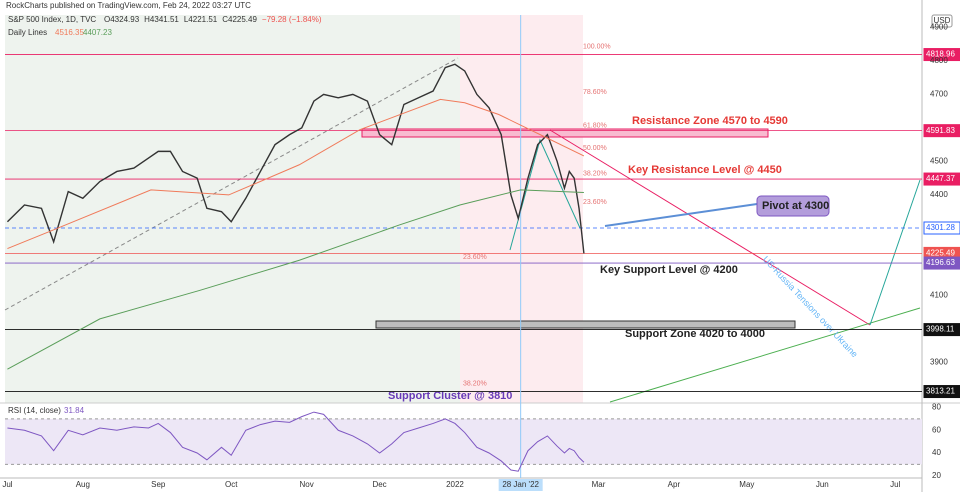 The image size is (960, 492). Describe the element at coordinates (585, 324) in the screenshot. I see `support-zone` at that location.